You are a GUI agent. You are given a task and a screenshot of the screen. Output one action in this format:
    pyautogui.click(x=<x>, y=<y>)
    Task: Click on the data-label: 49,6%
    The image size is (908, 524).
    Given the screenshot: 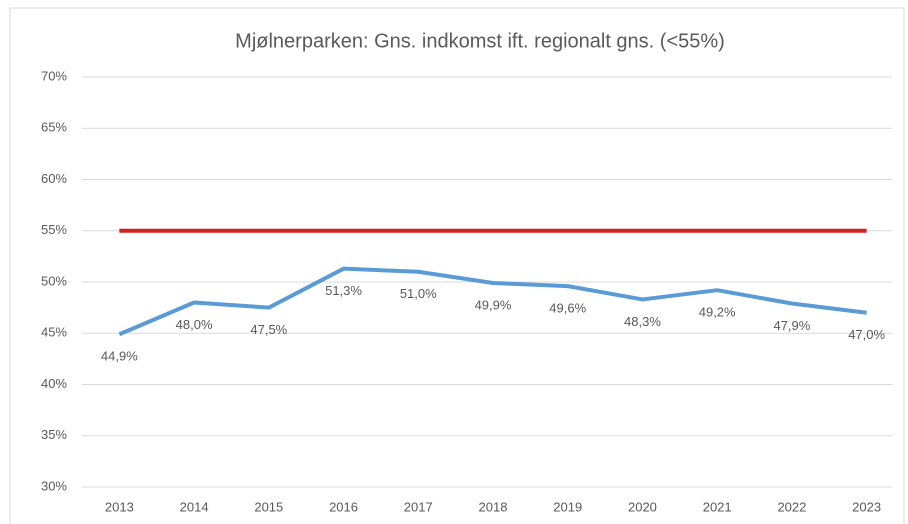 What is the action you would take?
    pyautogui.click(x=567, y=308)
    